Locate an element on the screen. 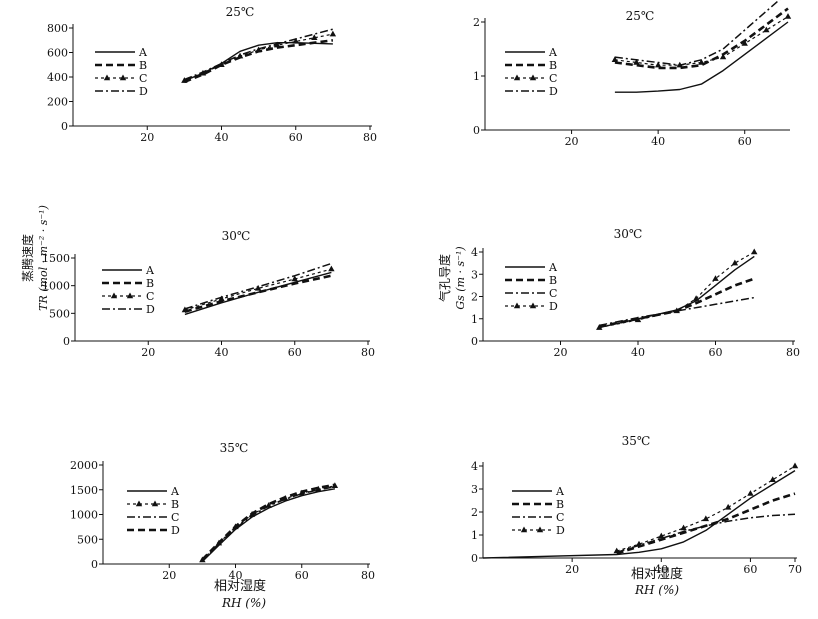  y-tick-label: 600 is located at coordinates (57, 53).